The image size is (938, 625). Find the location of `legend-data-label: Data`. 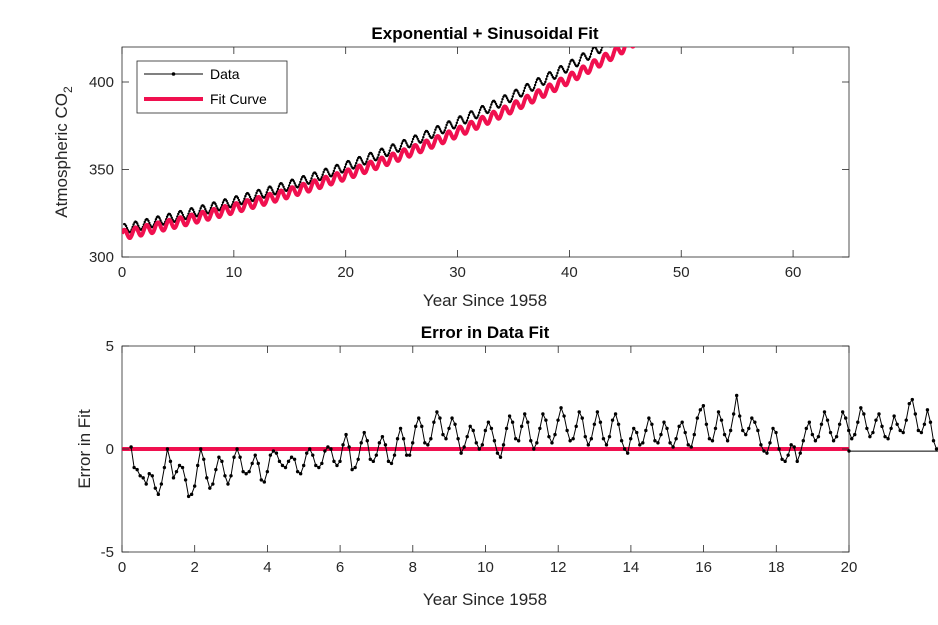

legend-data-label: Data is located at coordinates (225, 74).